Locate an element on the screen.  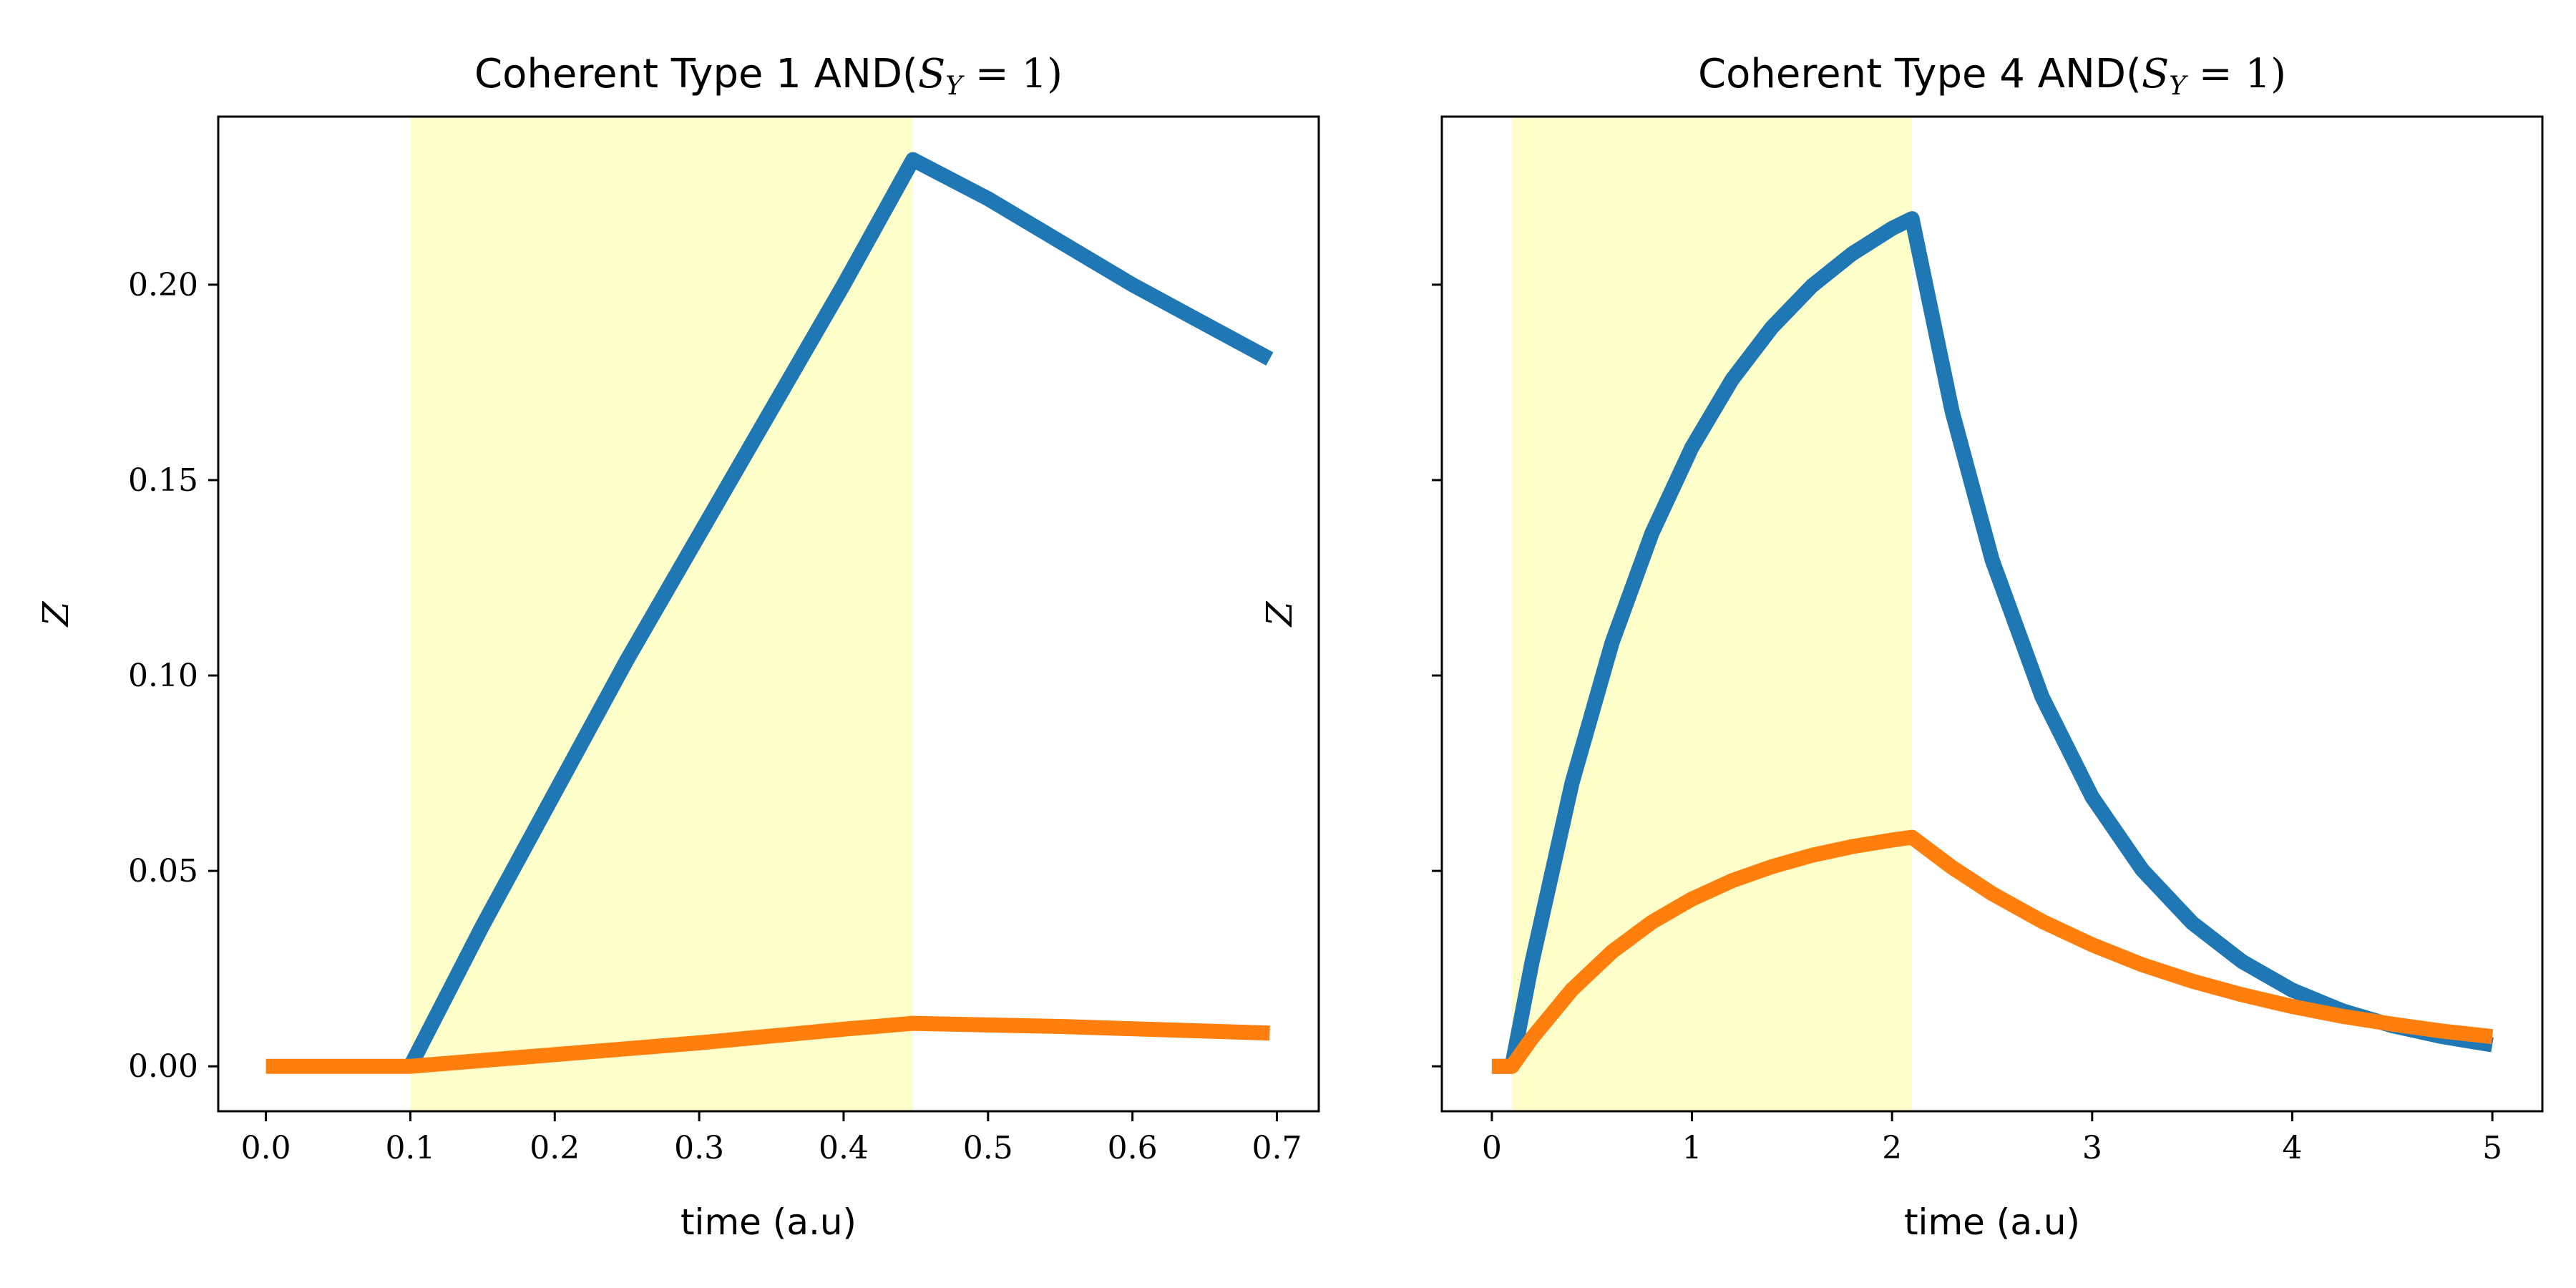
right-x-tick-label: 0 is located at coordinates (1492, 1148).